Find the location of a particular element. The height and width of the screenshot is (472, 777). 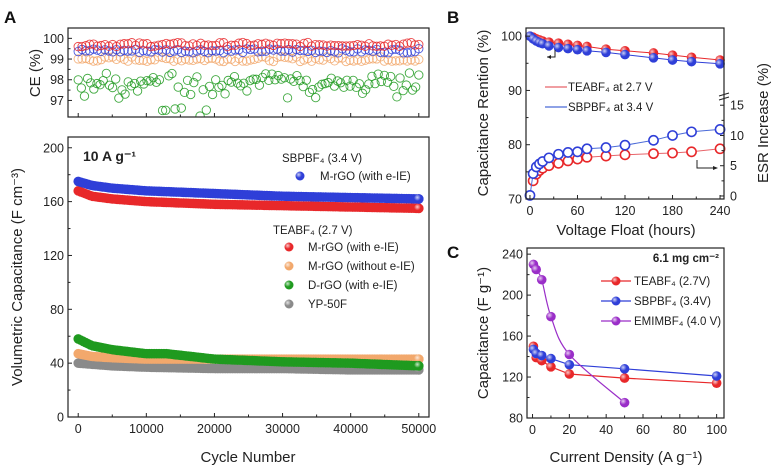

a-top-frame is located at coordinates (248, 72).